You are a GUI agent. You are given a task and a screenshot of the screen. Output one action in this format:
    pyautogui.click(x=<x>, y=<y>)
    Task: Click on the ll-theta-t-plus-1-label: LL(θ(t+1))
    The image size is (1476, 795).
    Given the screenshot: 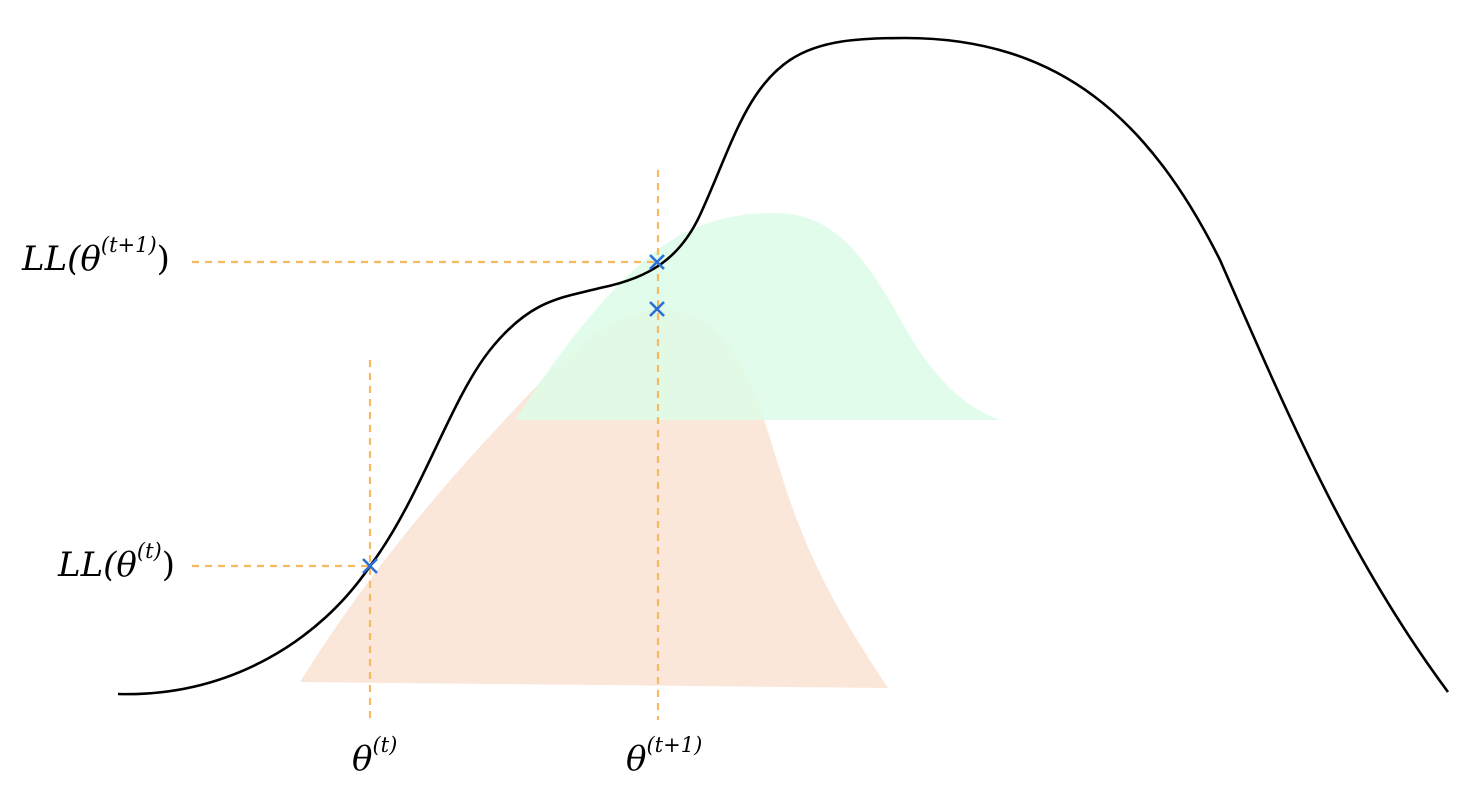 What is the action you would take?
    pyautogui.click(x=96, y=257)
    